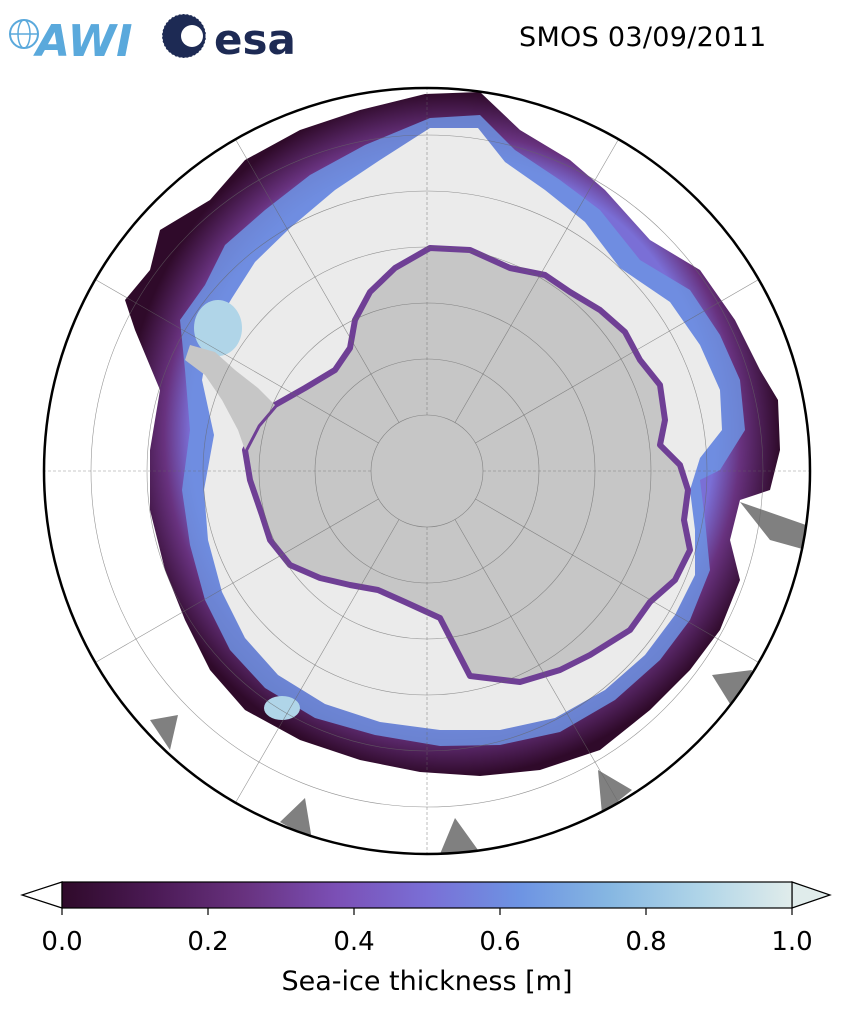 This screenshot has width=854, height=1026. I want to click on awi-logo: AWI, so click(71, 41).